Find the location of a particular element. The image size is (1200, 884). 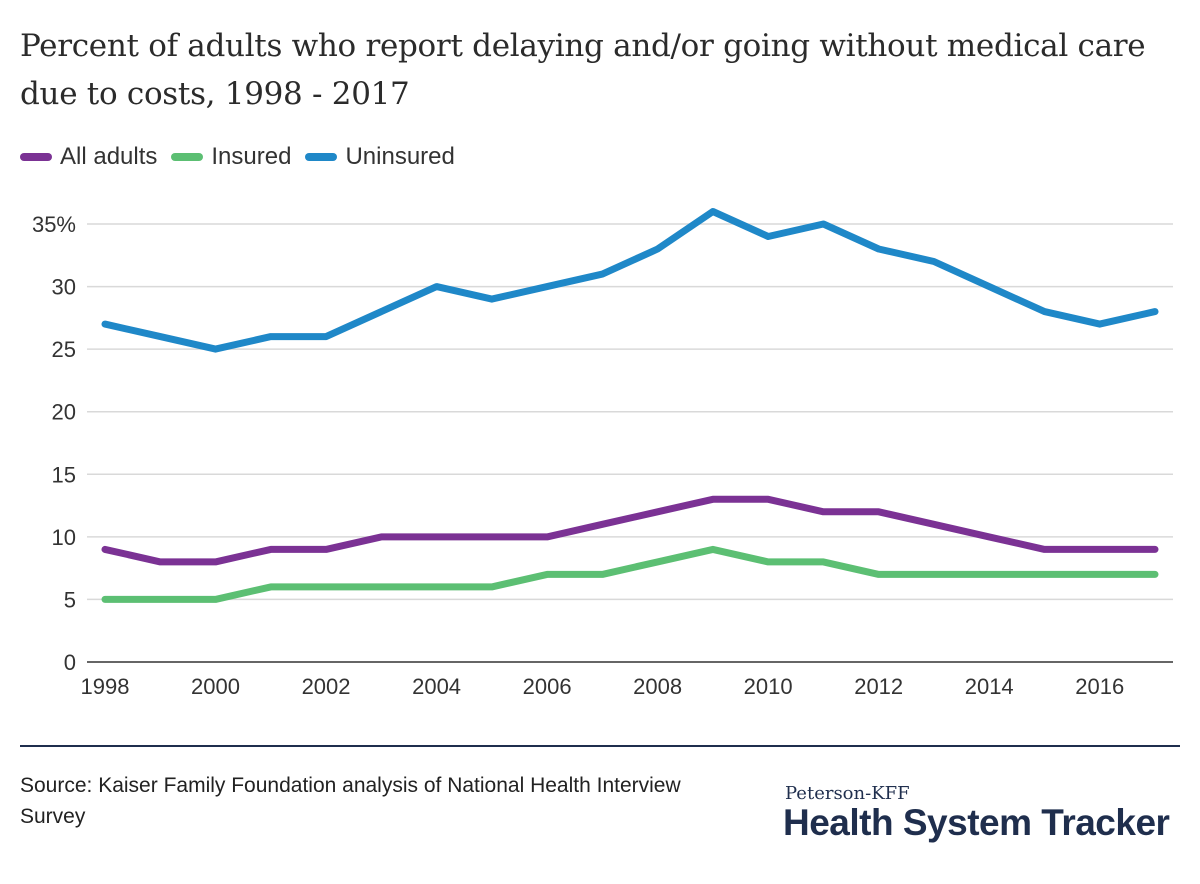

x-tick-label: 2008 is located at coordinates (657, 686).